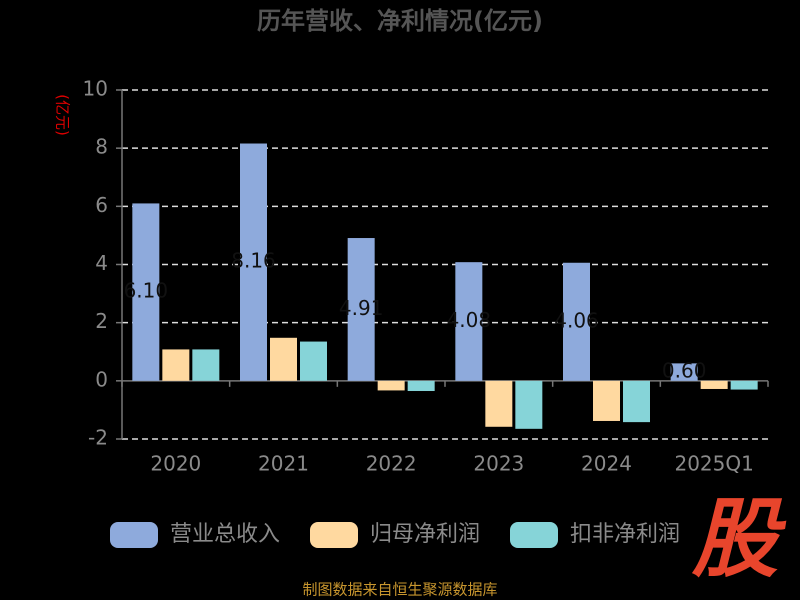 The image size is (800, 600). What do you see at coordinates (399, 590) in the screenshot?
I see `source-note: 制图数据来自恒生聚源数据库` at bounding box center [399, 590].